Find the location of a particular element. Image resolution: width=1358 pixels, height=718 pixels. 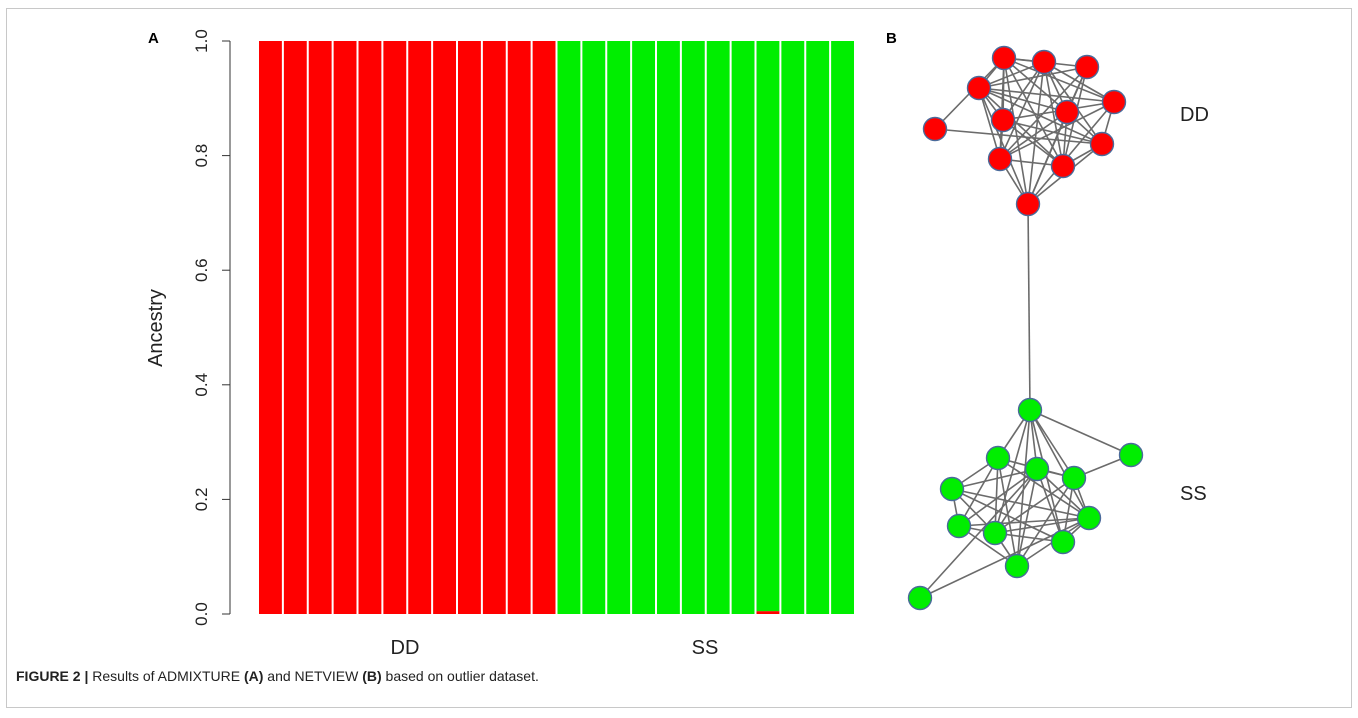

bar-segment-7-s1 is located at coordinates (420, 327).